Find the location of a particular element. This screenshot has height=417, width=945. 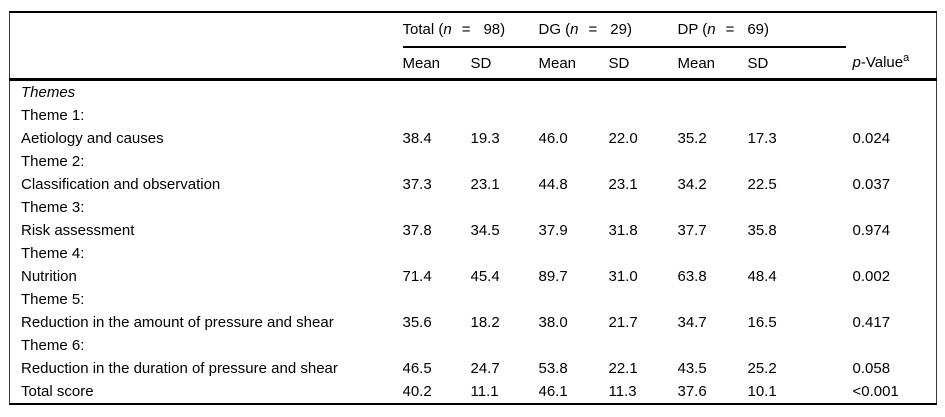

cell-sd-total: 45.4 is located at coordinates (485, 276).